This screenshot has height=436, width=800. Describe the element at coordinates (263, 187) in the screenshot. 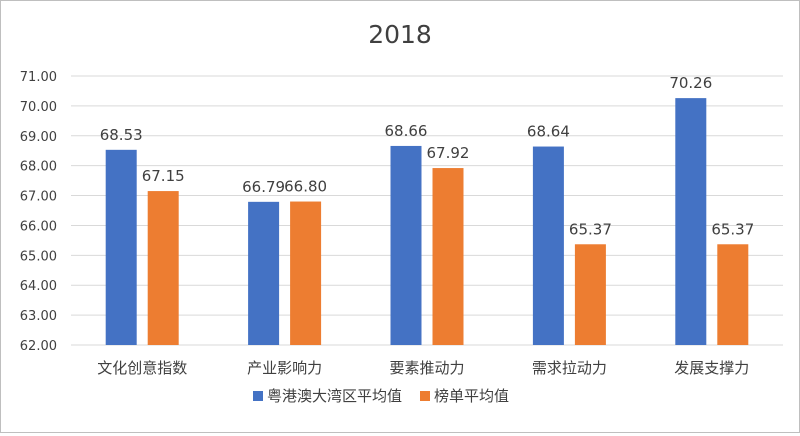

I see `data-label: 66.79` at that location.